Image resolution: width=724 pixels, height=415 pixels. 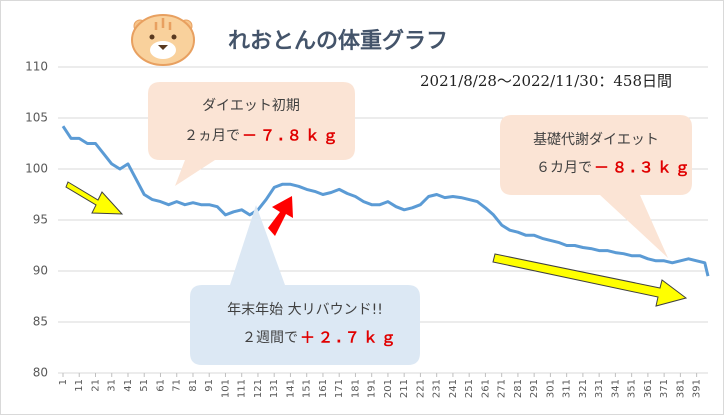 I want to click on x-tick-label: 11, so click(x=79, y=385).